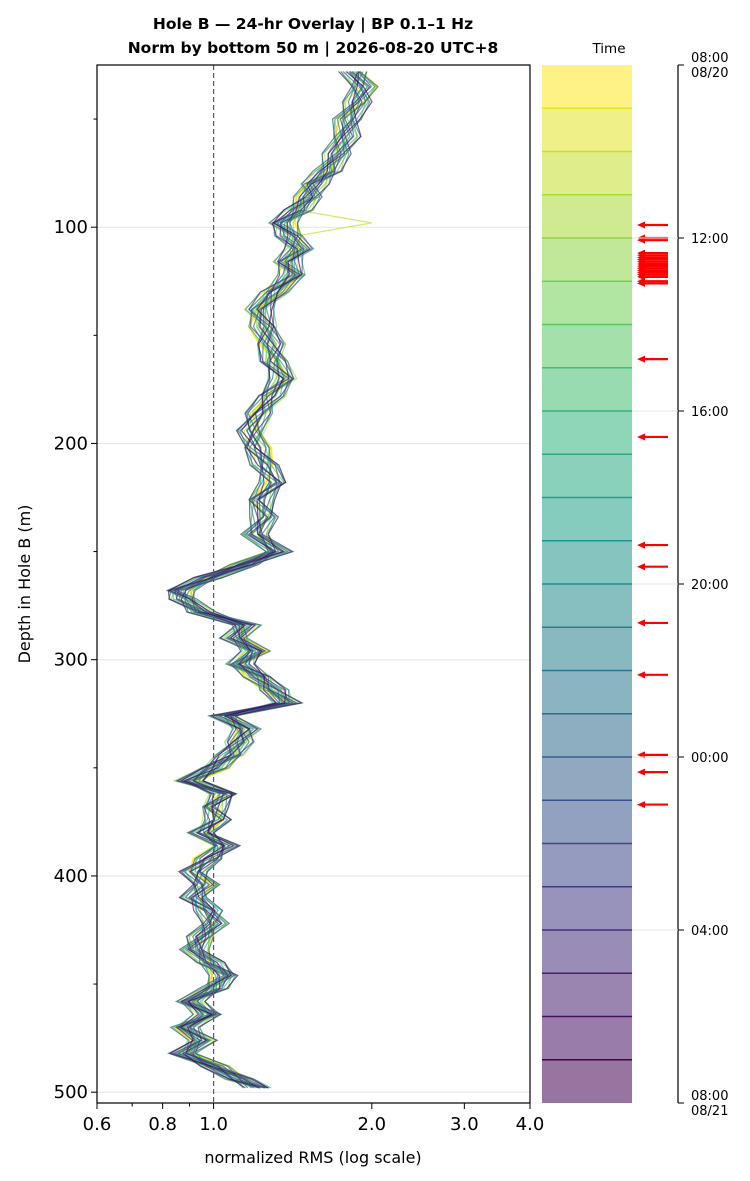 This screenshot has height=1181, width=750. I want to click on time-tick-label-line: 20:00, so click(709, 585).